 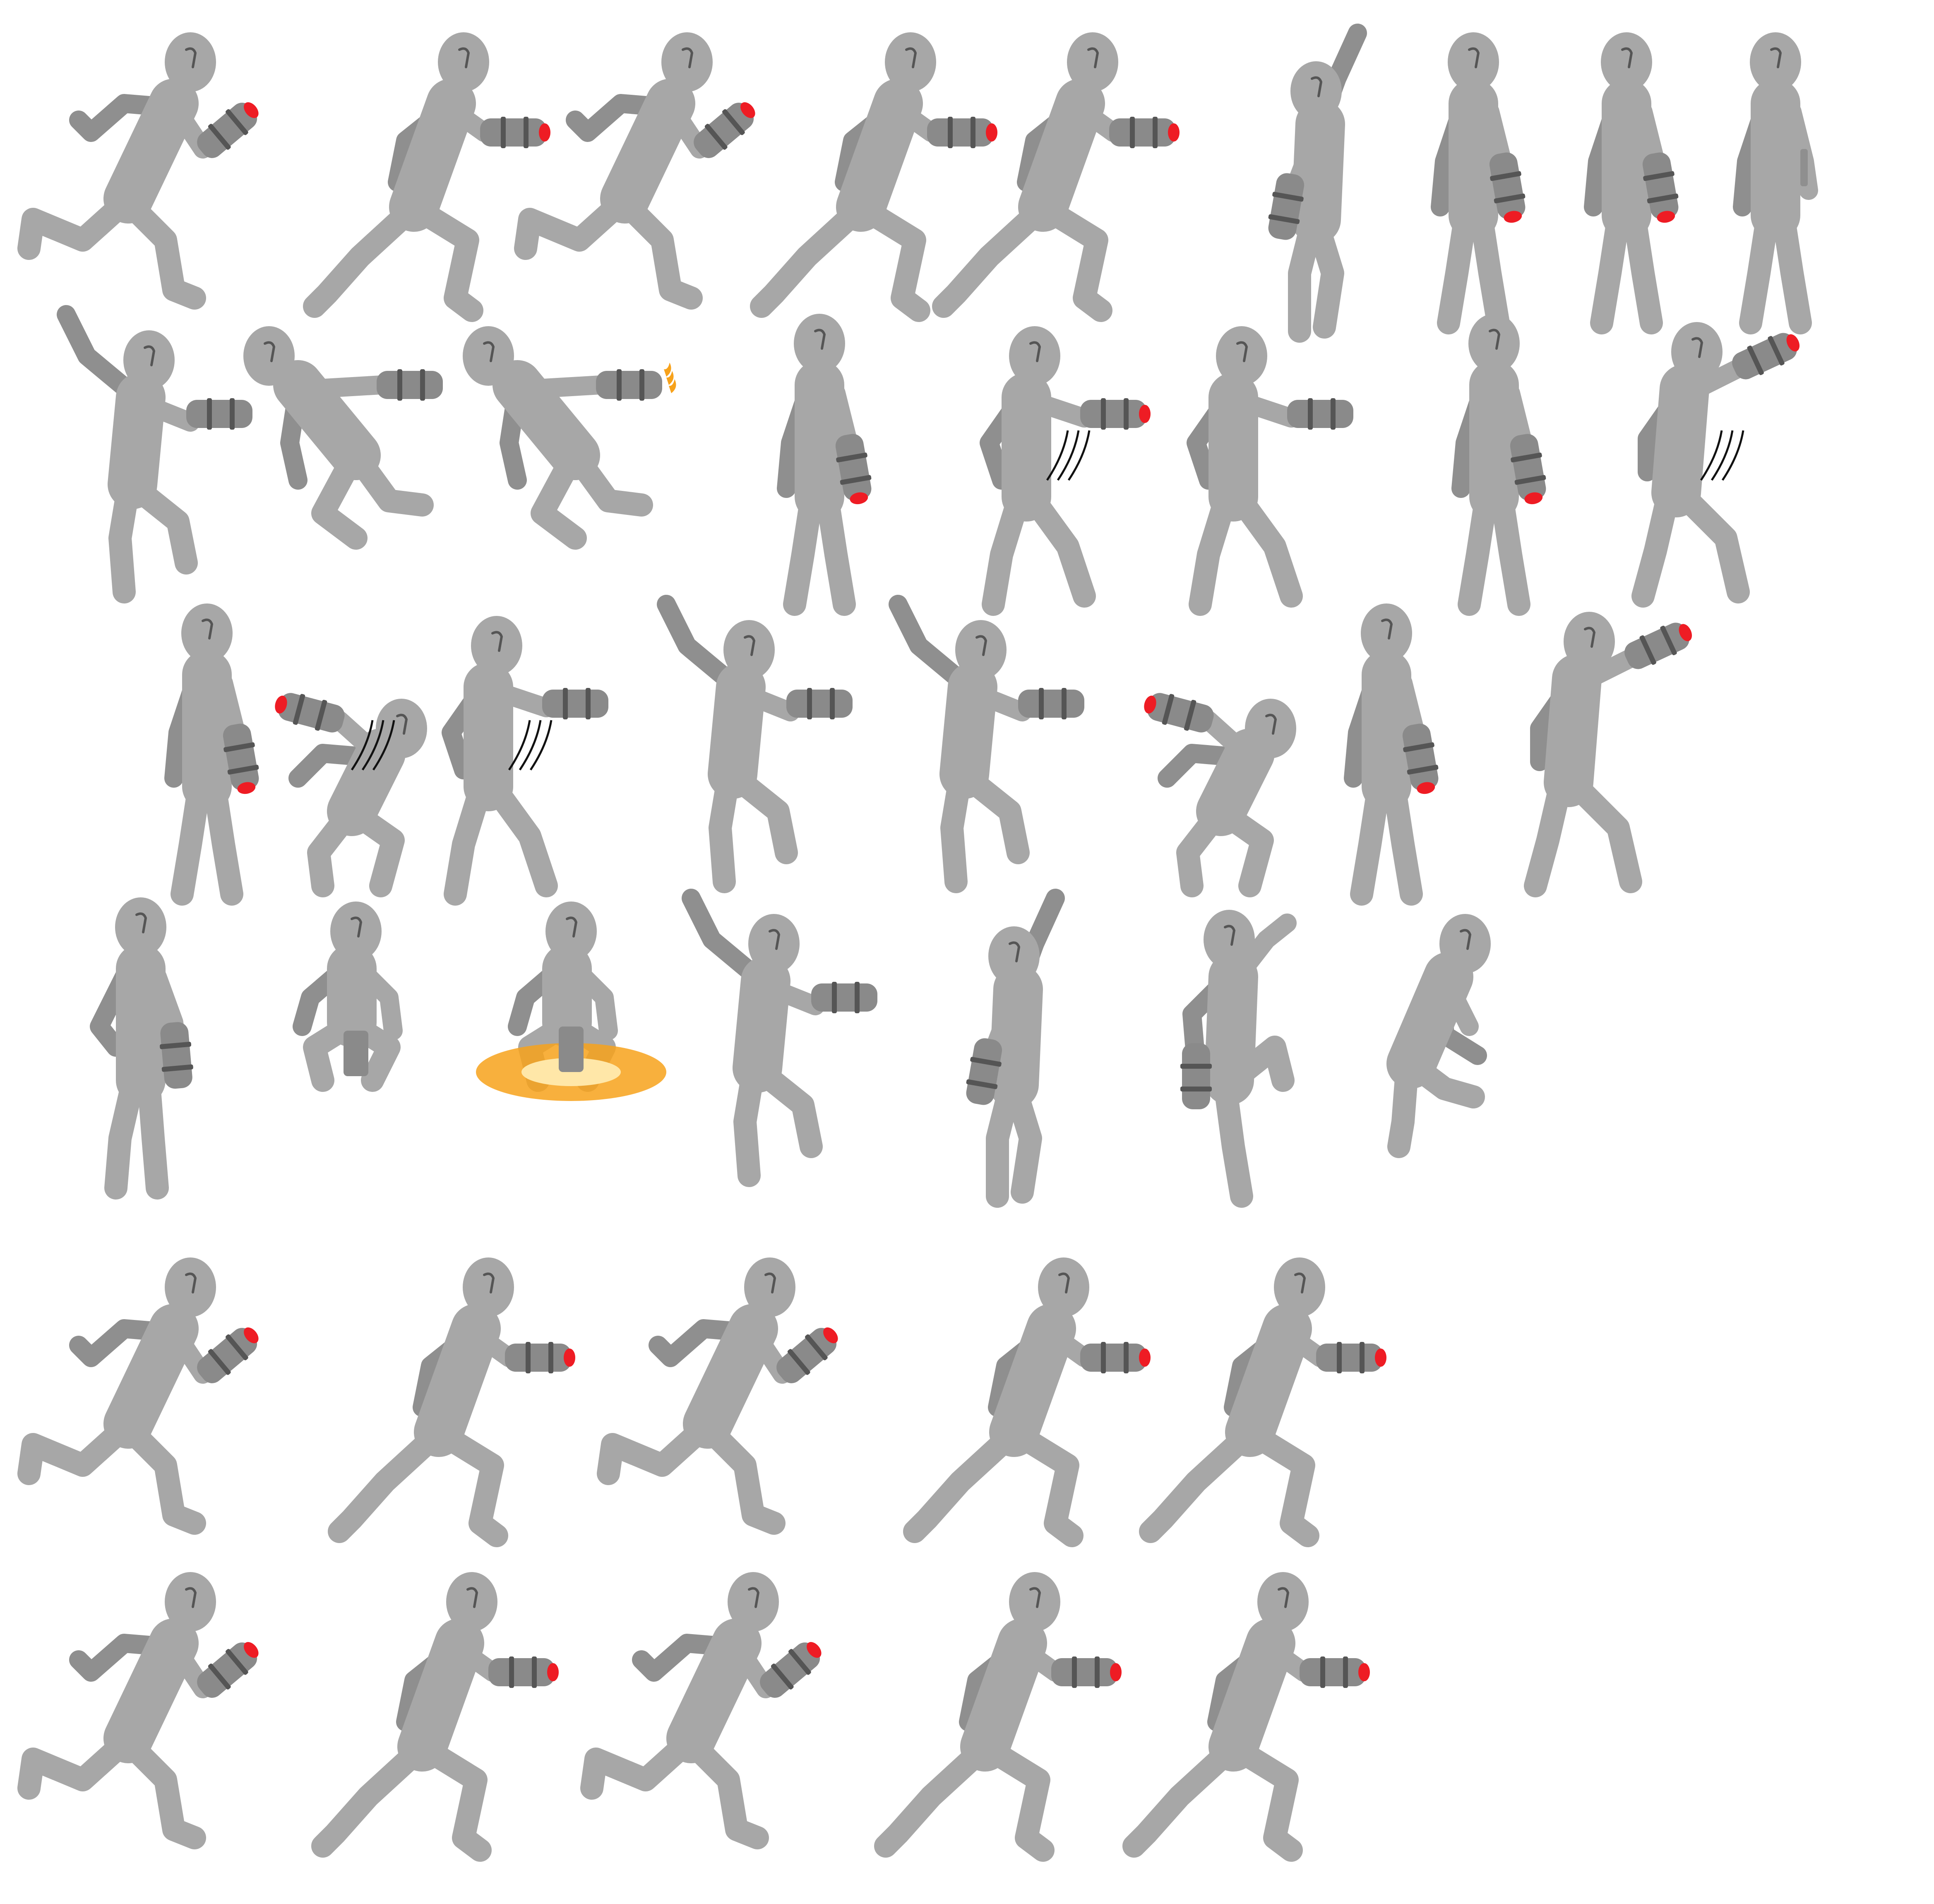 I want to click on sprite-frame-run-a, so click(x=138, y=1710).